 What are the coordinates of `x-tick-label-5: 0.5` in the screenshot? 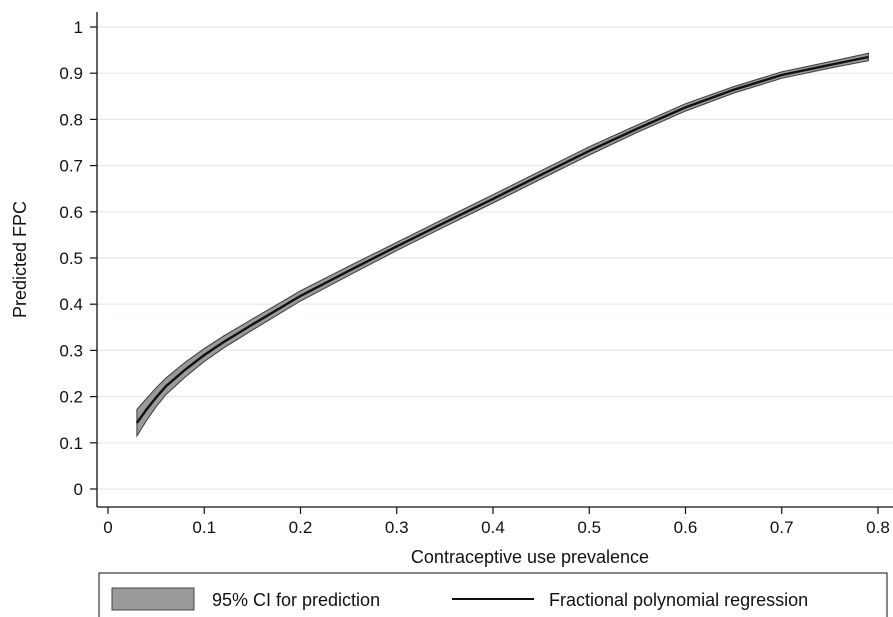 It's located at (589, 527).